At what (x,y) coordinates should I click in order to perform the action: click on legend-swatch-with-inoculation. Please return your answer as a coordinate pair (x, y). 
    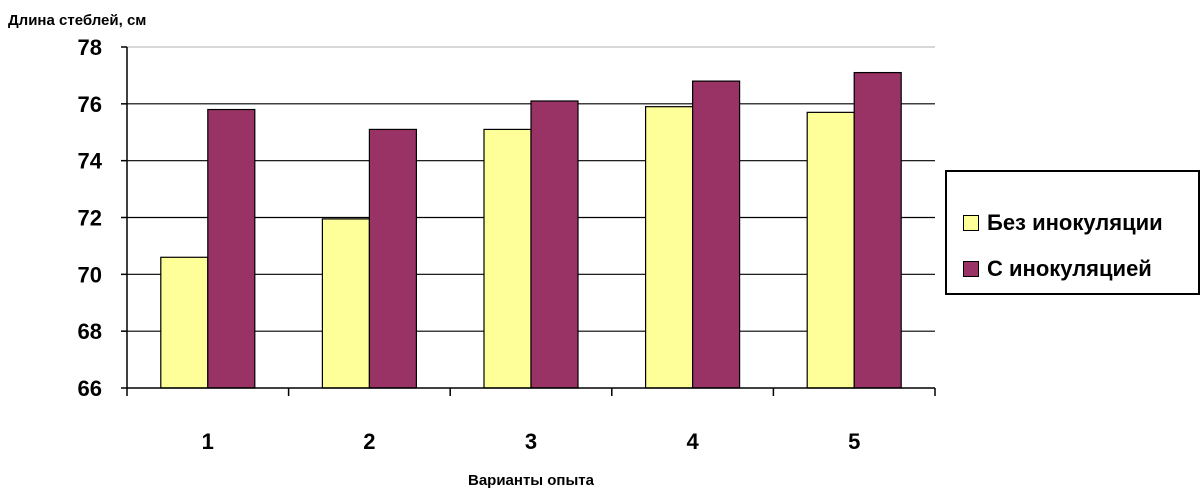
    Looking at the image, I should click on (971, 269).